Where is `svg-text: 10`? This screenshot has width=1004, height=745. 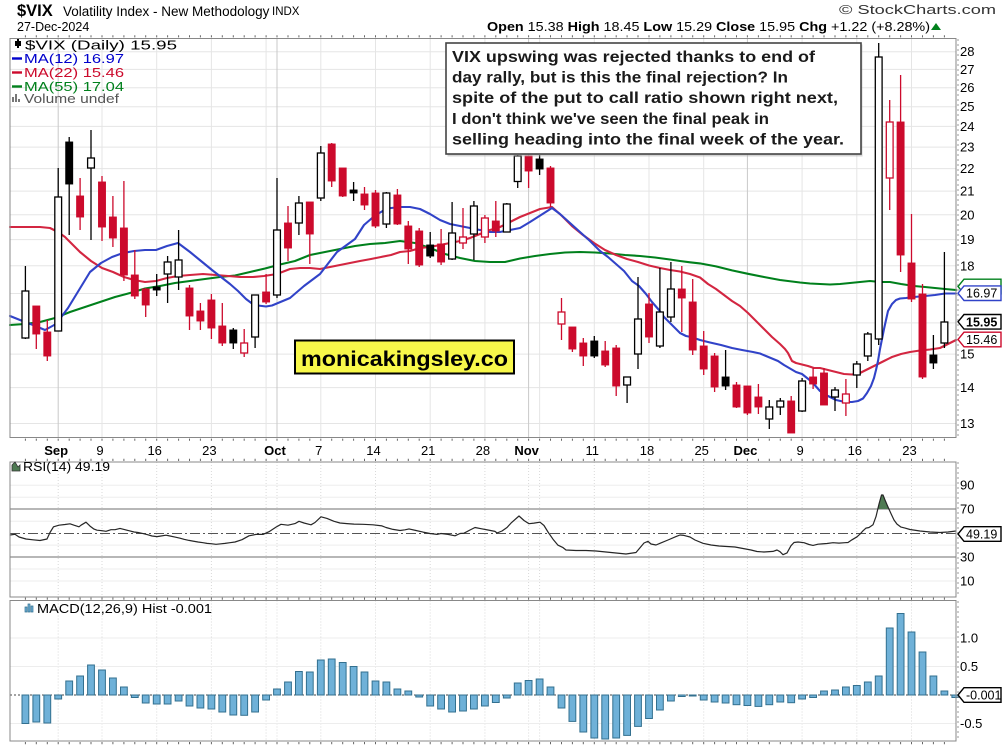 svg-text: 10 is located at coordinates (967, 581).